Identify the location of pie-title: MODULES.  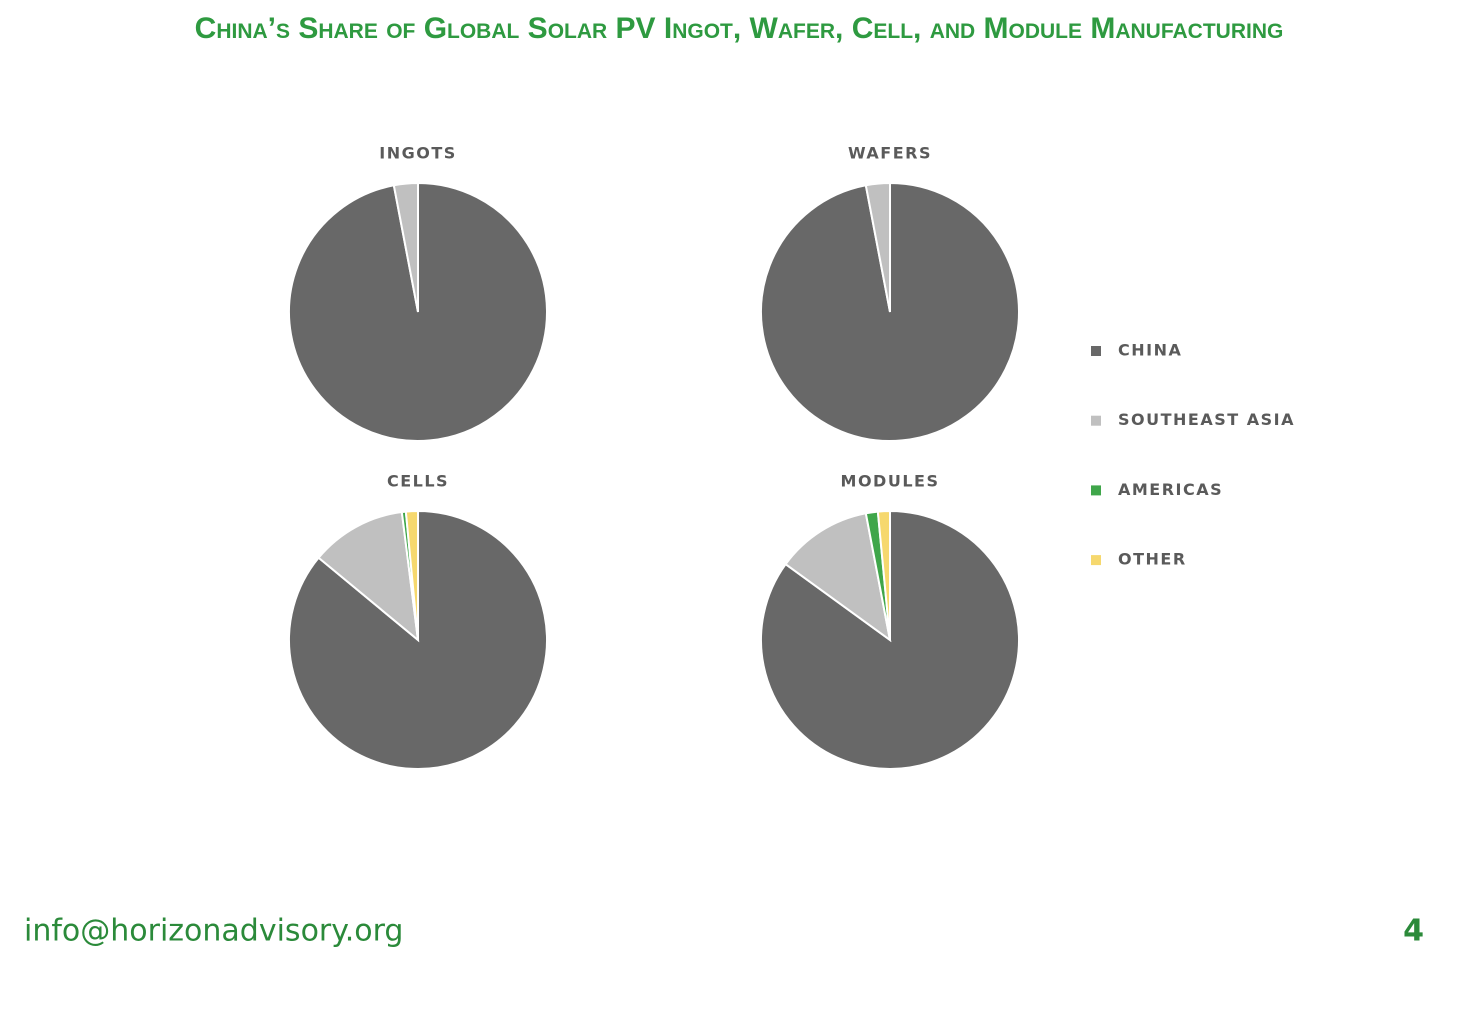
(890, 481).